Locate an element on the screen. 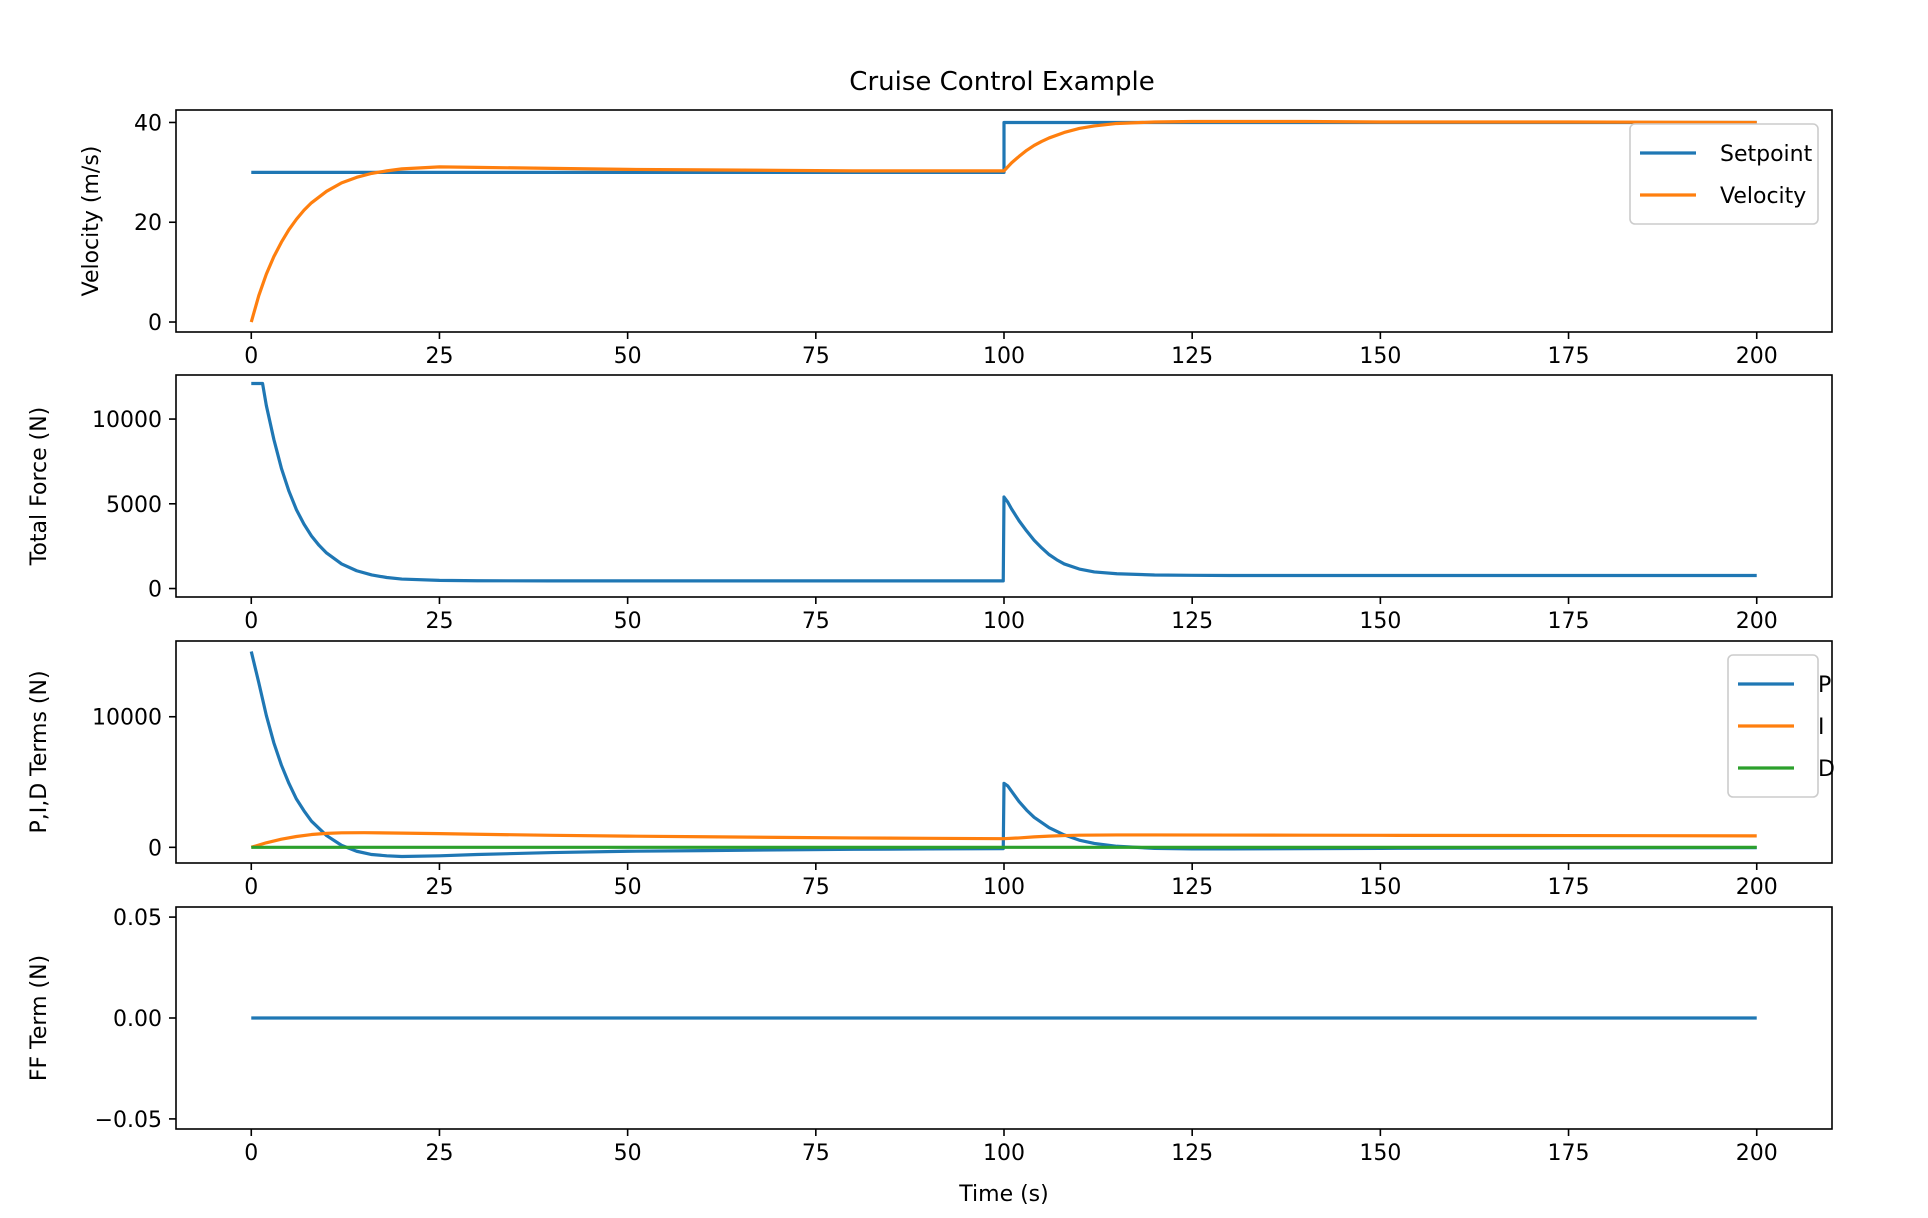 The image size is (1928, 1218). force-x-tick-label: 100 is located at coordinates (1004, 621).